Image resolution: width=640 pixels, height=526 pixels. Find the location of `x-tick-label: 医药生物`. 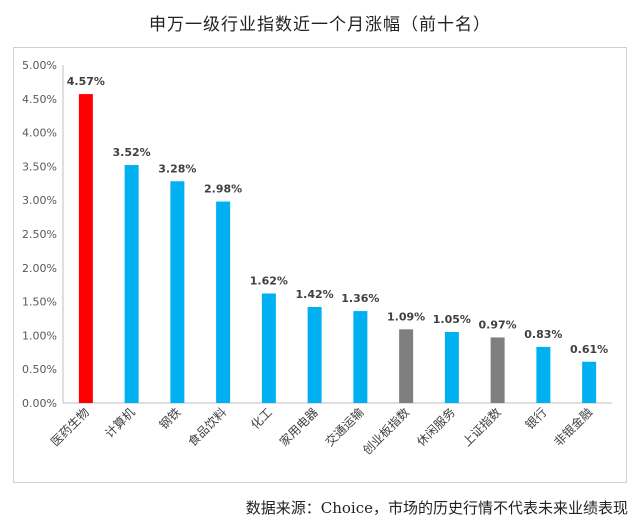

x-tick-label: 医药生物 is located at coordinates (70, 427).